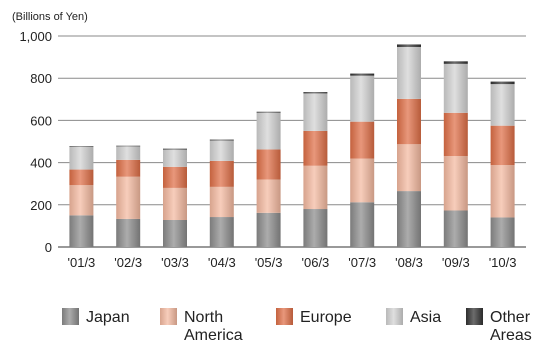 The image size is (544, 344). What do you see at coordinates (316, 262) in the screenshot?
I see `x-tick-label: '06/3` at bounding box center [316, 262].